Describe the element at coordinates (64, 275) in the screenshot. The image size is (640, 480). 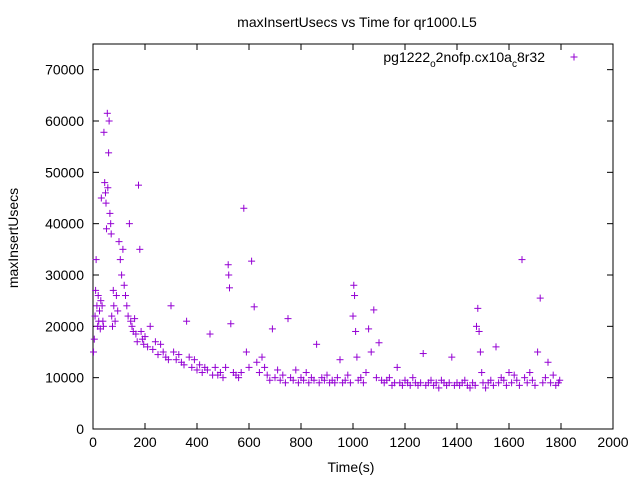
I see `y-tick-label: 30000` at that location.